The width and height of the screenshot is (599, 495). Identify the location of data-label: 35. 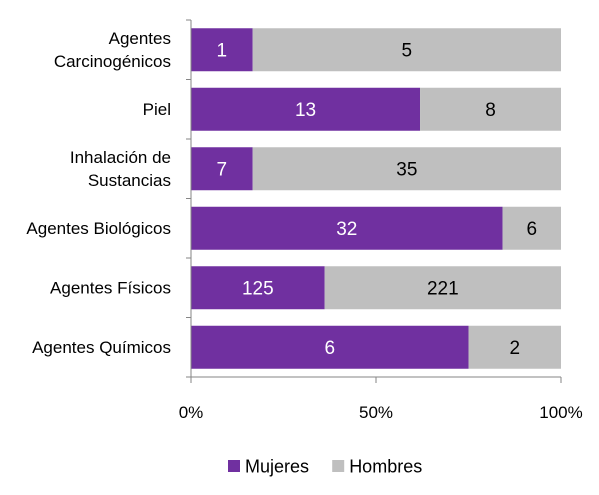
(406, 170).